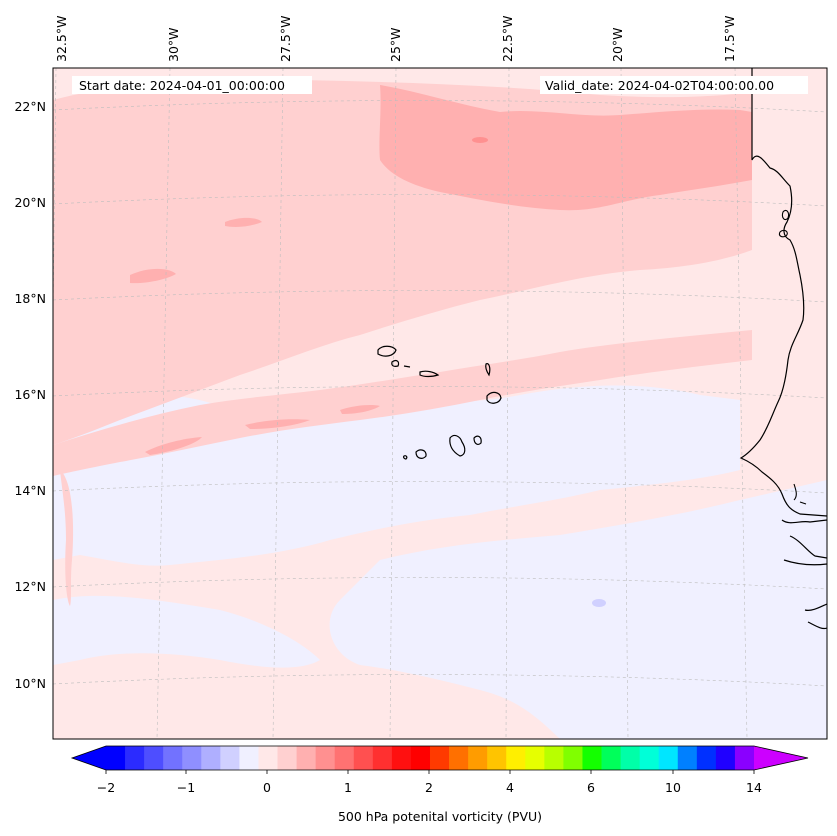 The image size is (837, 836). Describe the element at coordinates (186, 787) in the screenshot. I see `colorbar-tick-label: −1` at that location.